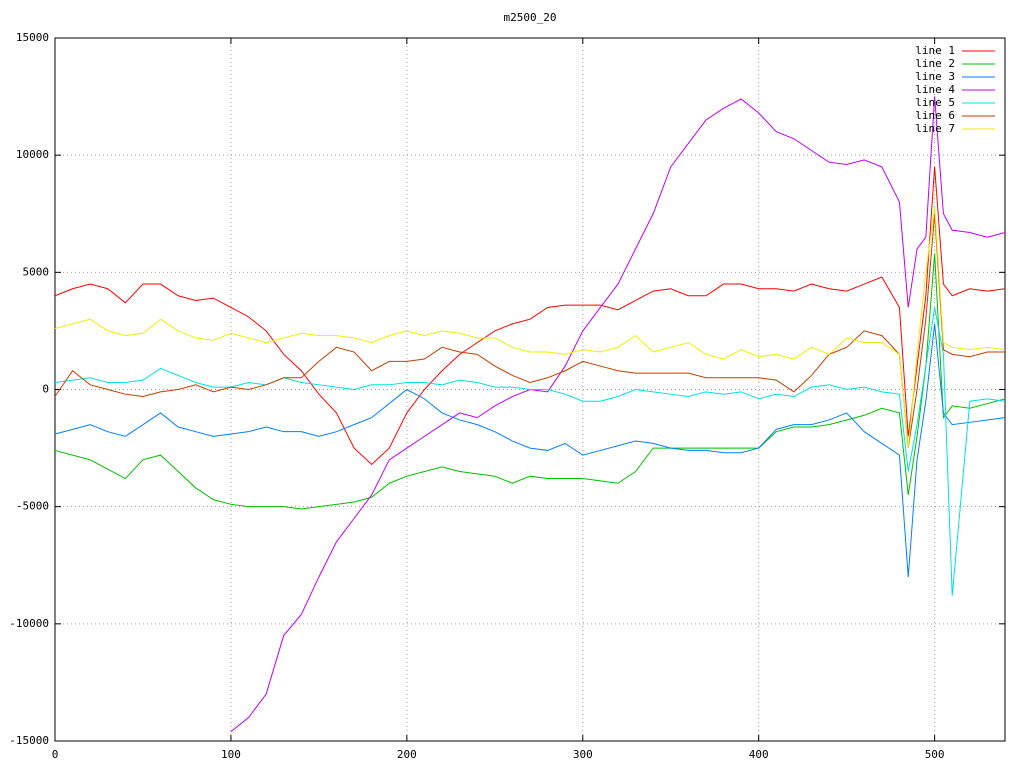 The height and width of the screenshot is (768, 1024). Describe the element at coordinates (935, 754) in the screenshot. I see `x-tick-label: 500` at that location.